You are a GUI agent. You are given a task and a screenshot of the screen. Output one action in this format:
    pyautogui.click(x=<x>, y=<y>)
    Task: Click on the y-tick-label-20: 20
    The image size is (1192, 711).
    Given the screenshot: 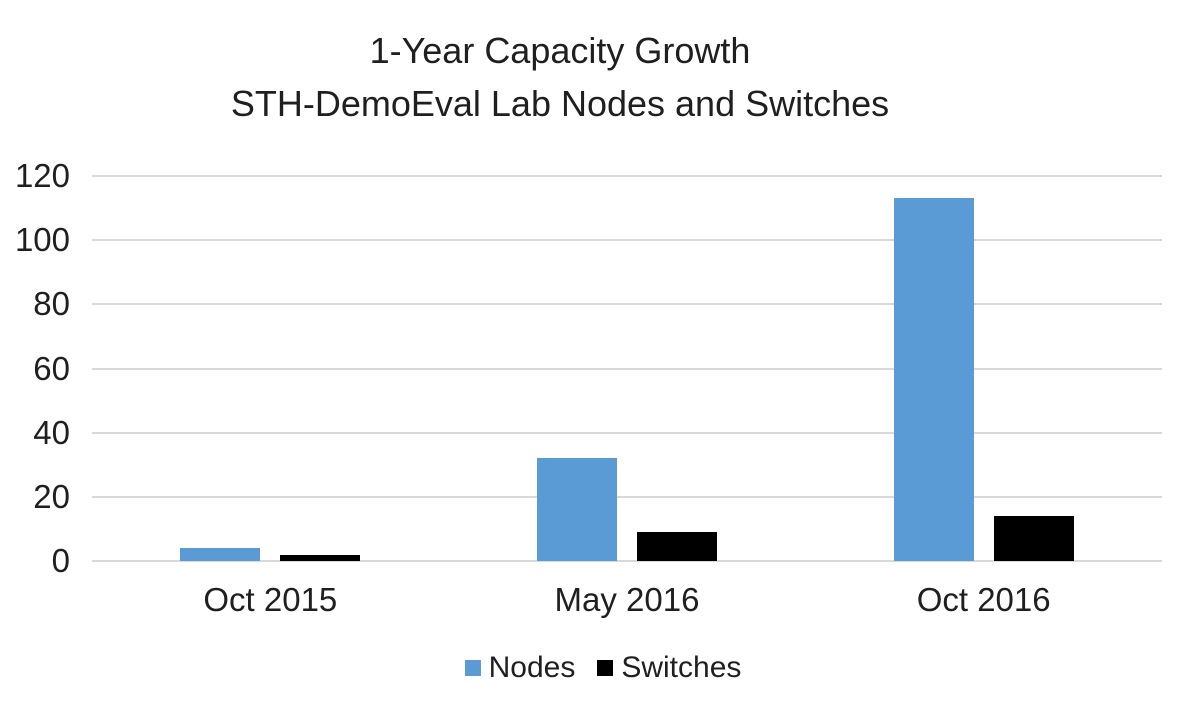 What is the action you would take?
    pyautogui.click(x=51, y=496)
    